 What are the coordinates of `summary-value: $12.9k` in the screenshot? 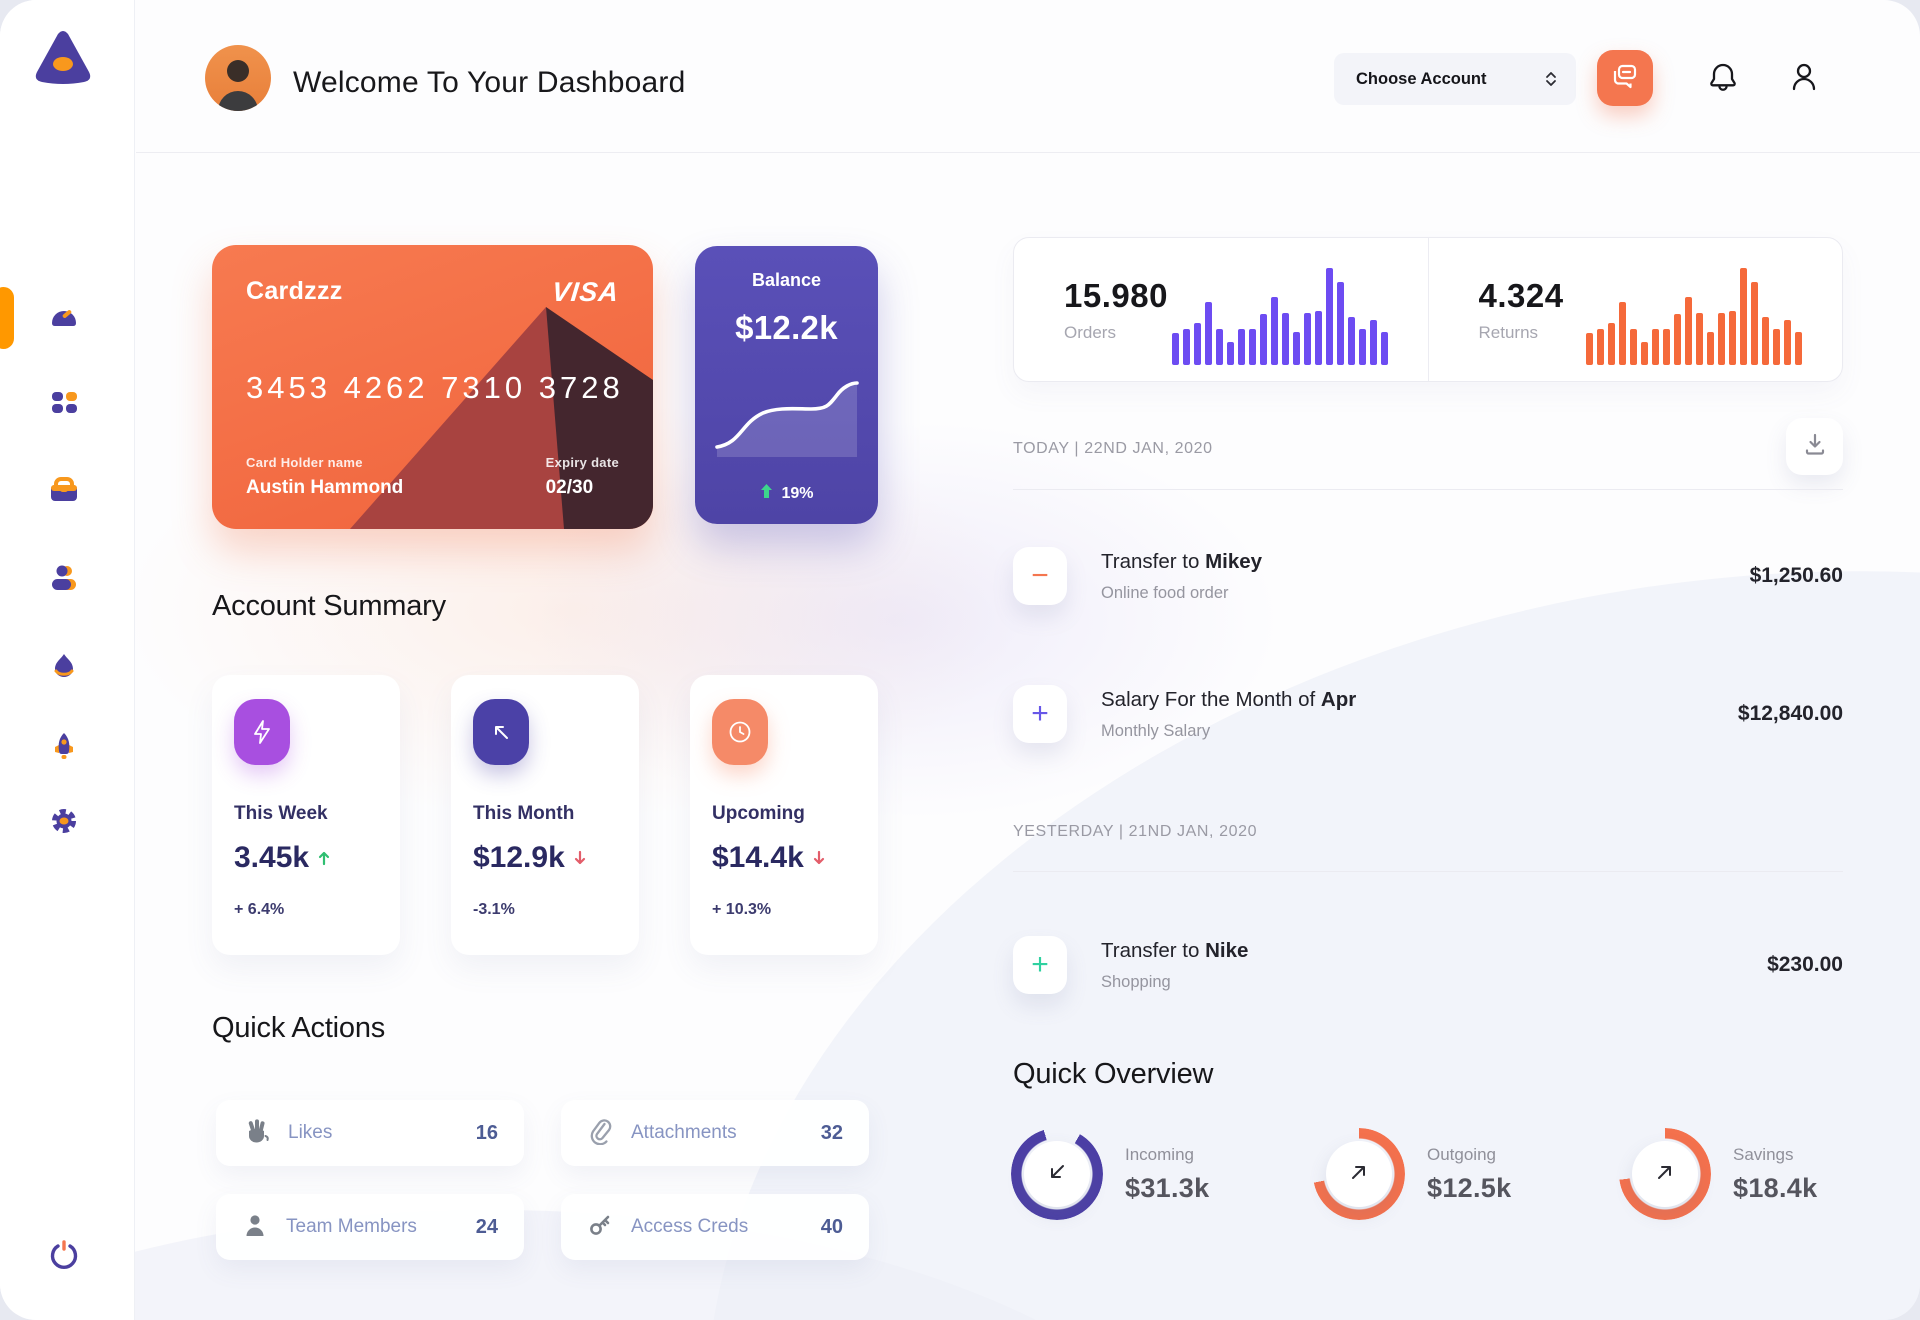 It's located at (519, 857).